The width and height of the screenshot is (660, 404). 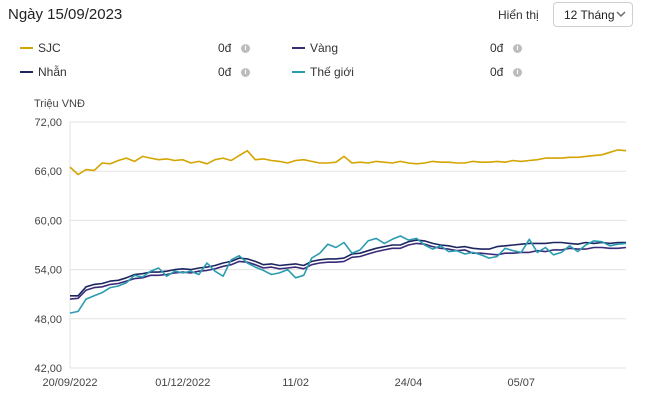 What do you see at coordinates (59, 104) in the screenshot?
I see `y-axis-label: Triệu VNĐ` at bounding box center [59, 104].